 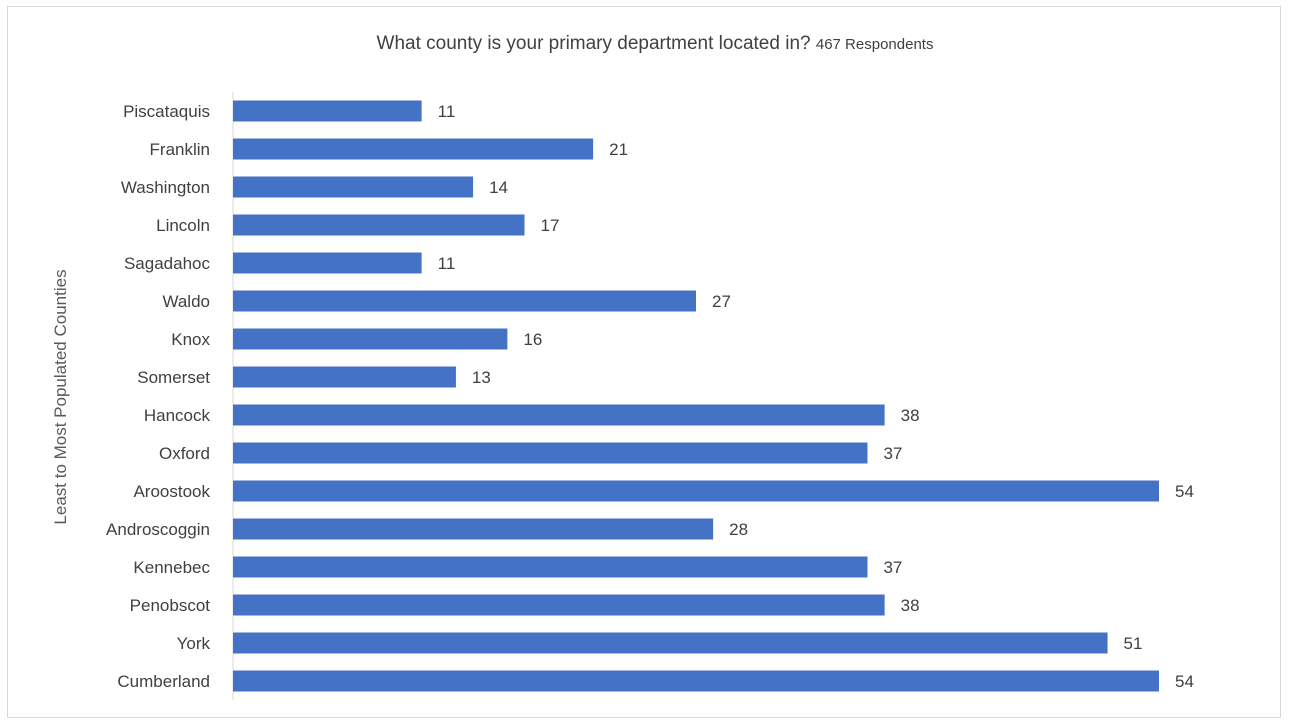 What do you see at coordinates (327, 111) in the screenshot?
I see `bar-piscataquis` at bounding box center [327, 111].